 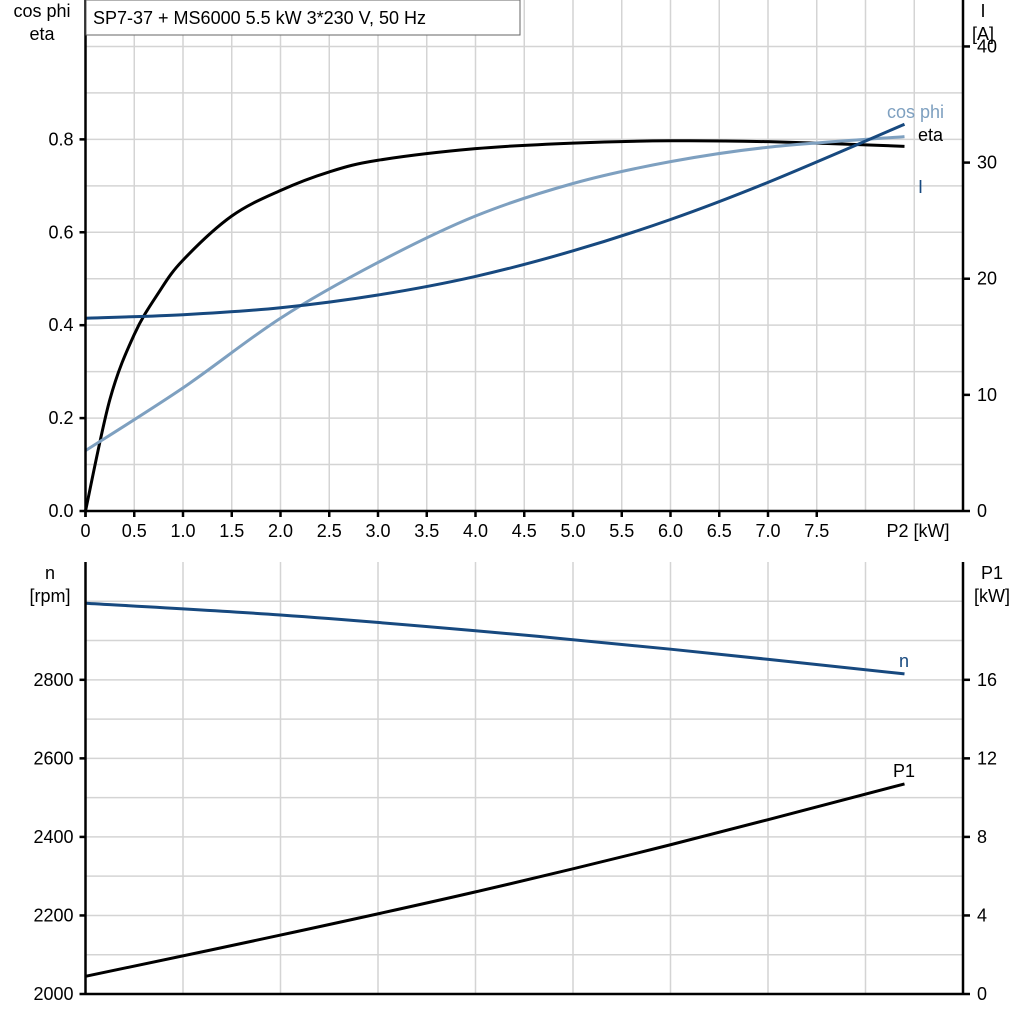 What do you see at coordinates (53, 758) in the screenshot?
I see `left-tick-label: 2600` at bounding box center [53, 758].